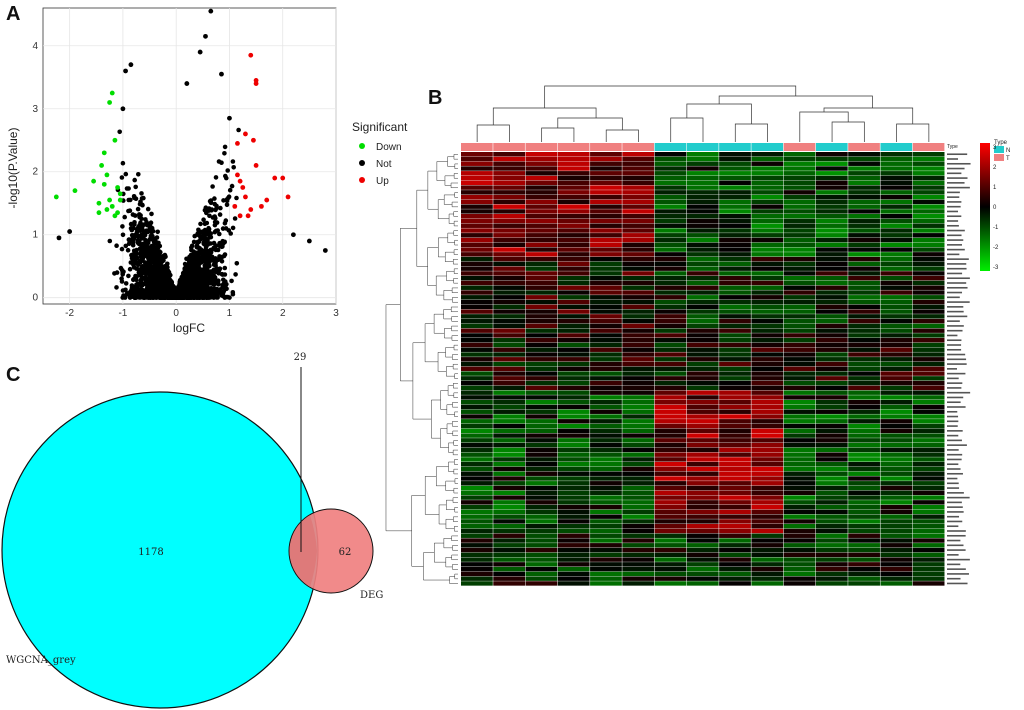  I want to click on sample-type-bar, so click(703, 147).